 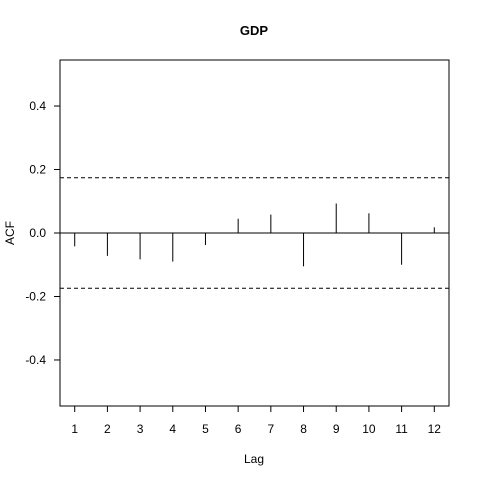 I want to click on x-axis: 1 2 3 4 5 6 7 8 9 10 11 12, so click(x=256, y=421).